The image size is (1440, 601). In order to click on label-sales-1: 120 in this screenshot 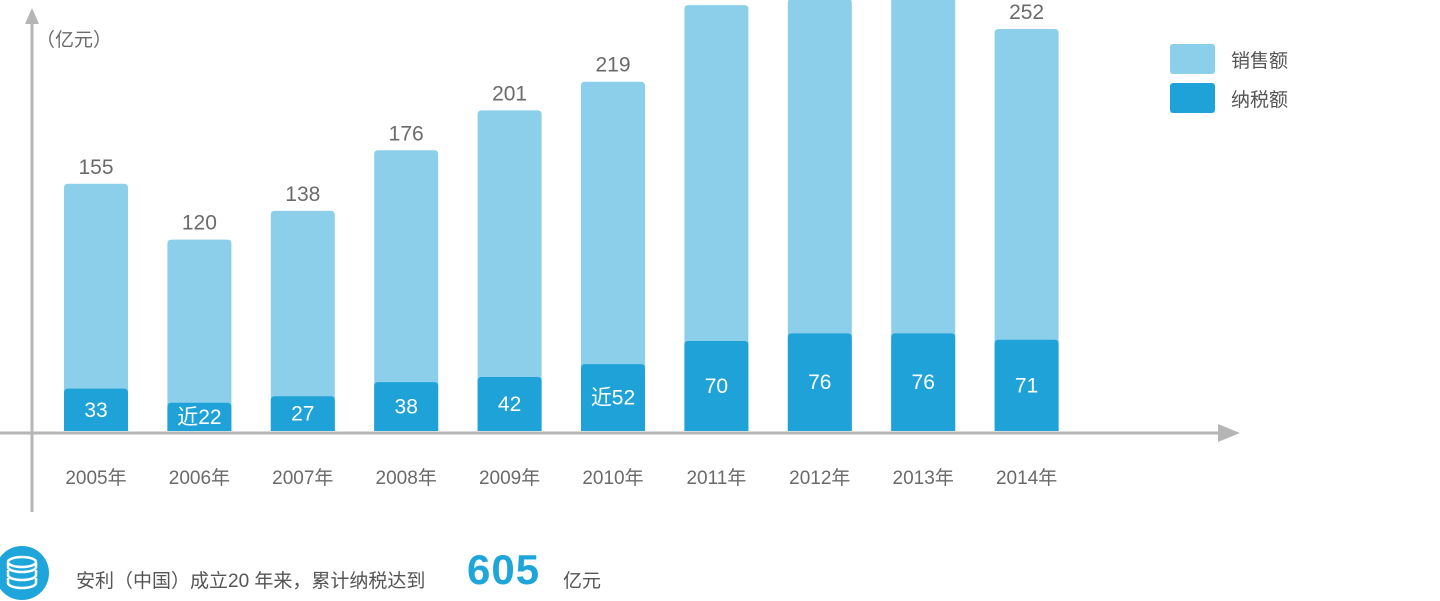, I will do `click(199, 223)`.